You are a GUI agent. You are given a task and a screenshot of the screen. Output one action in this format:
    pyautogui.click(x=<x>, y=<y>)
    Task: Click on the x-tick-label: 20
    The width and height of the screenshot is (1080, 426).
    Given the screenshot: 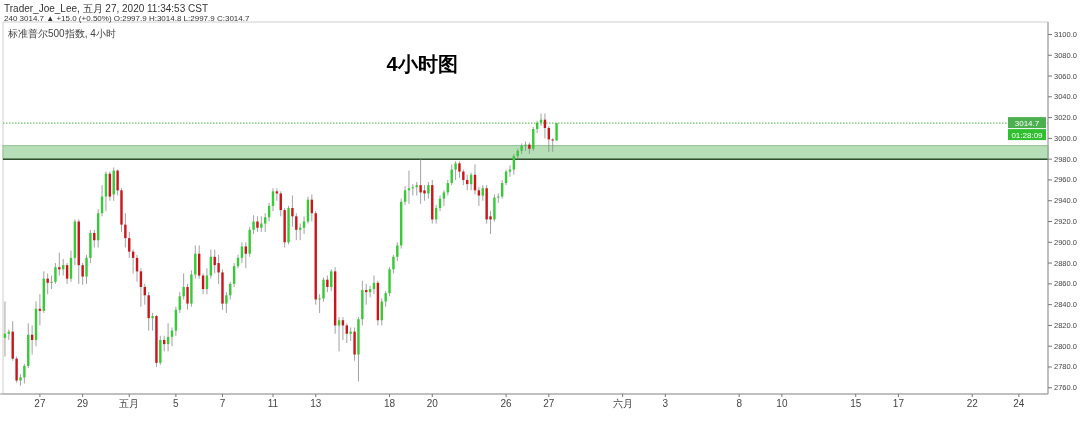 What is the action you would take?
    pyautogui.click(x=432, y=403)
    